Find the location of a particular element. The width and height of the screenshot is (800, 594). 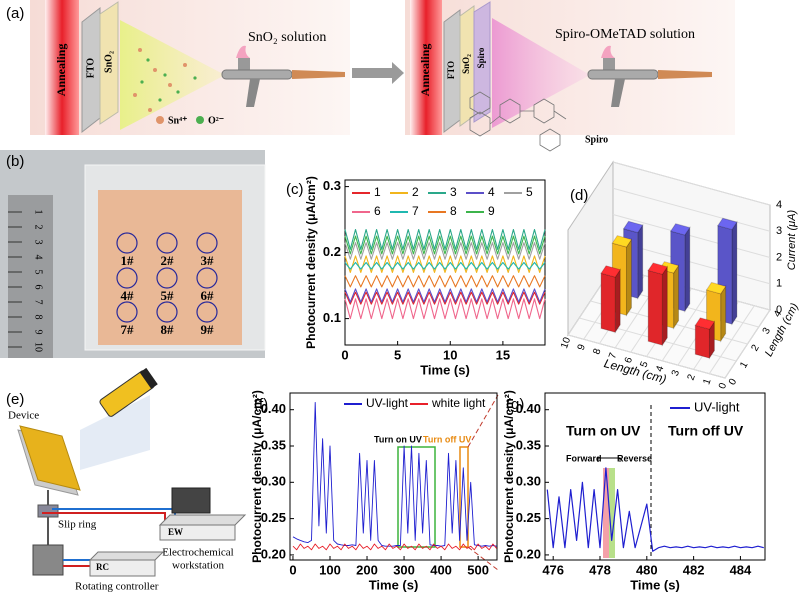

legend-label: 8 is located at coordinates (453, 211).